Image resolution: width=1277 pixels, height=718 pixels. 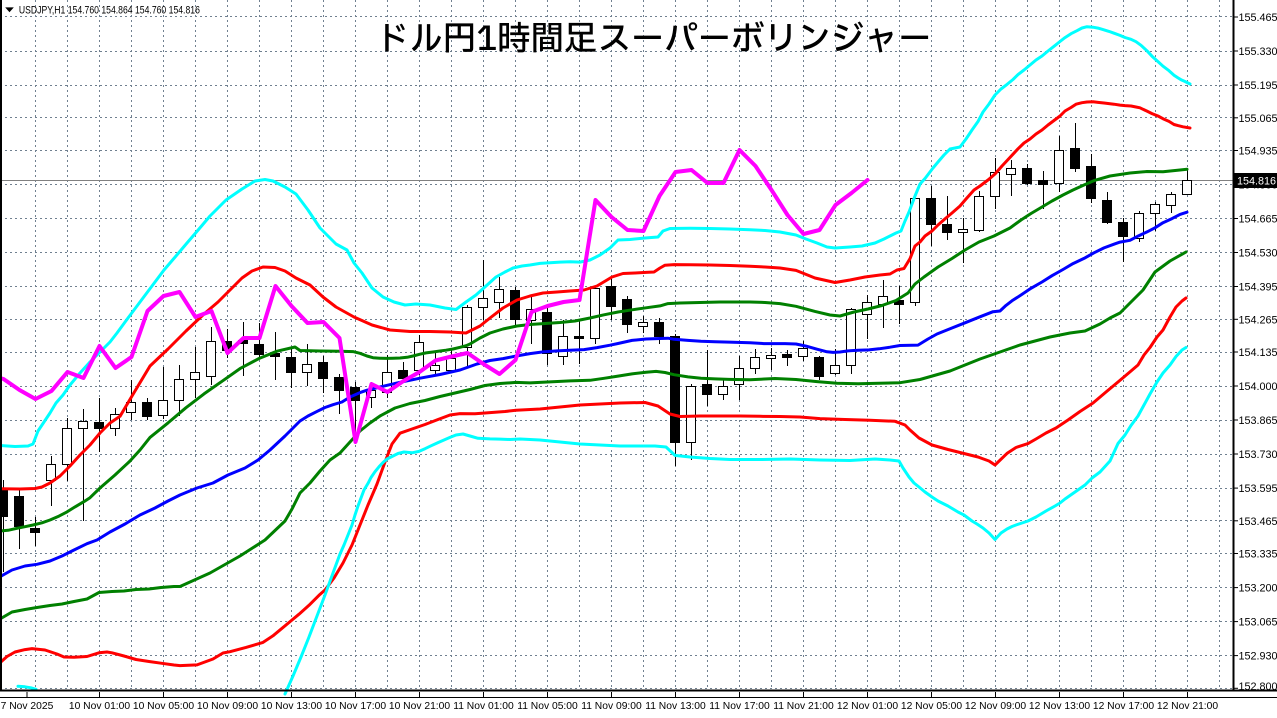 I want to click on svg-text: 10 Nov 05:00, so click(x=164, y=706).